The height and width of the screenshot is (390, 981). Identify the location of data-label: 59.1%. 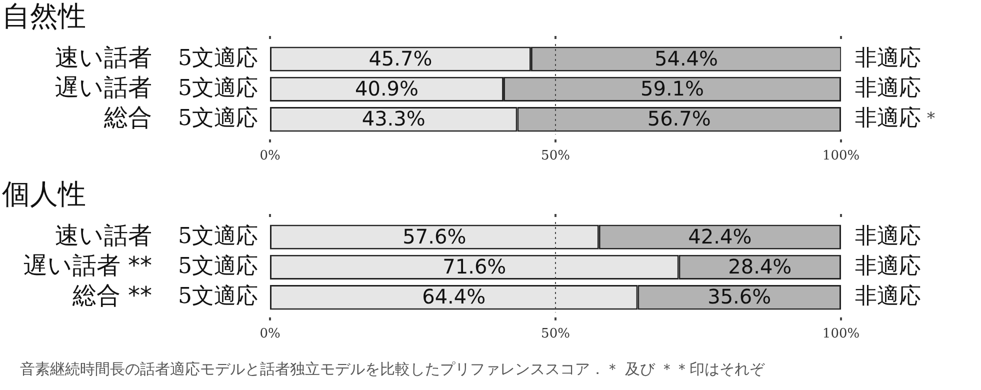
(672, 88).